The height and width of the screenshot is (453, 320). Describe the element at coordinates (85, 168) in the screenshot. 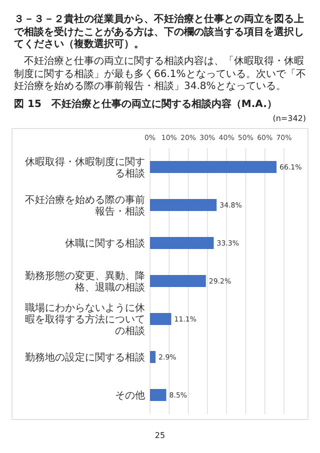

I see `y-tick-label: 休暇取得・休暇制度に関する相談` at that location.